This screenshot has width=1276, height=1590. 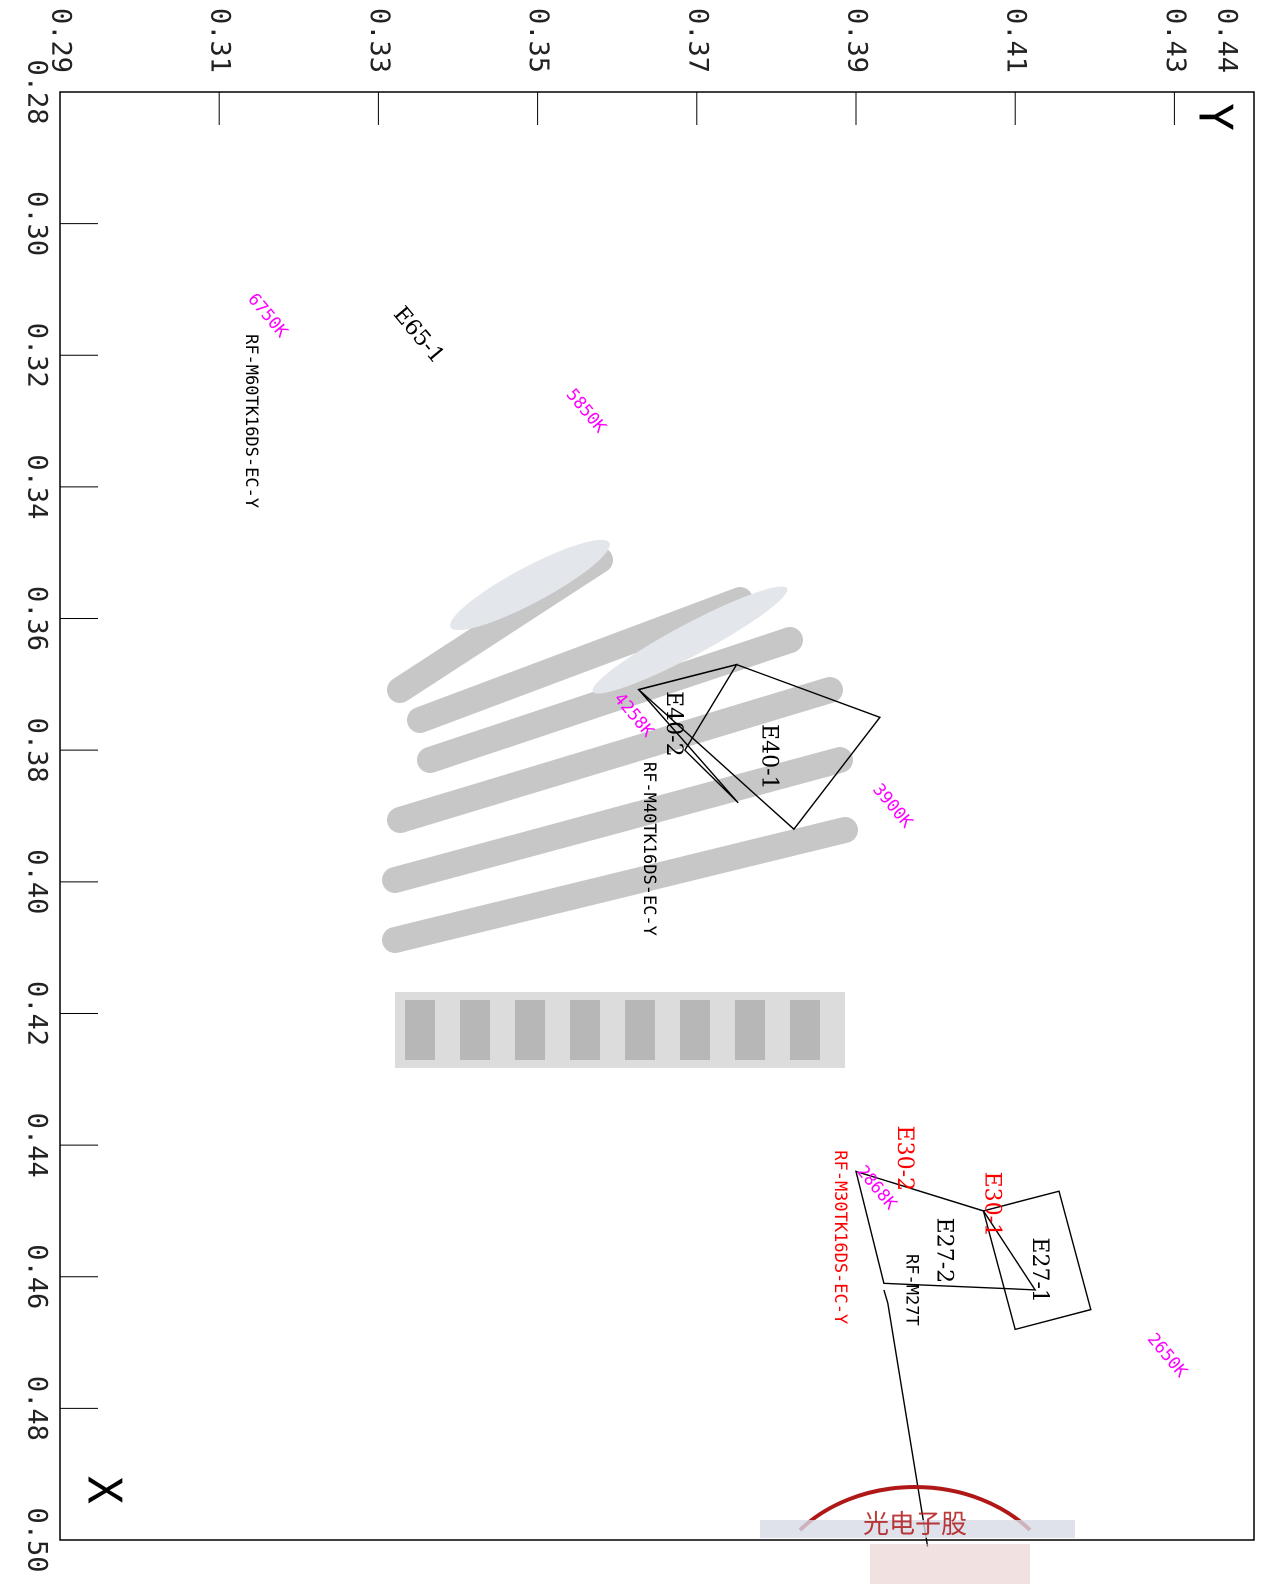 I want to click on y-tick-label: 0.37, so click(x=697, y=40).